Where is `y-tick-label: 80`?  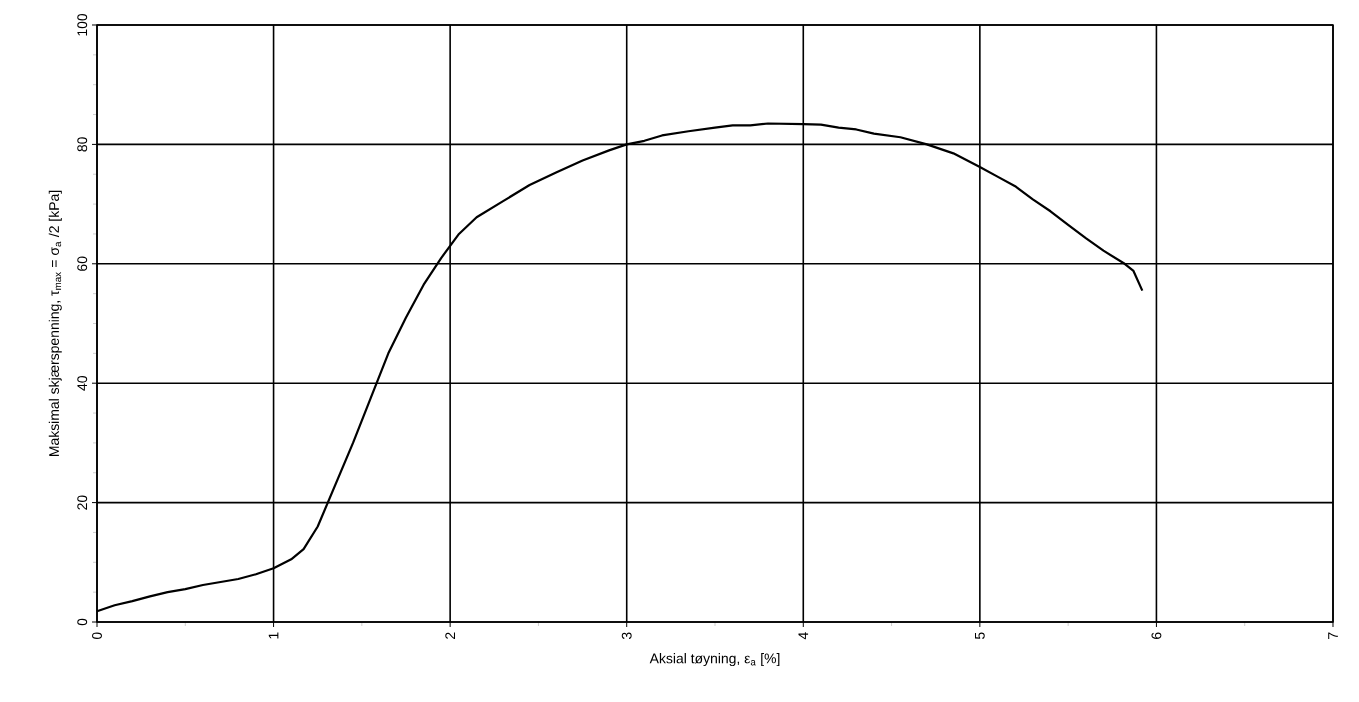 y-tick-label: 80 is located at coordinates (82, 144).